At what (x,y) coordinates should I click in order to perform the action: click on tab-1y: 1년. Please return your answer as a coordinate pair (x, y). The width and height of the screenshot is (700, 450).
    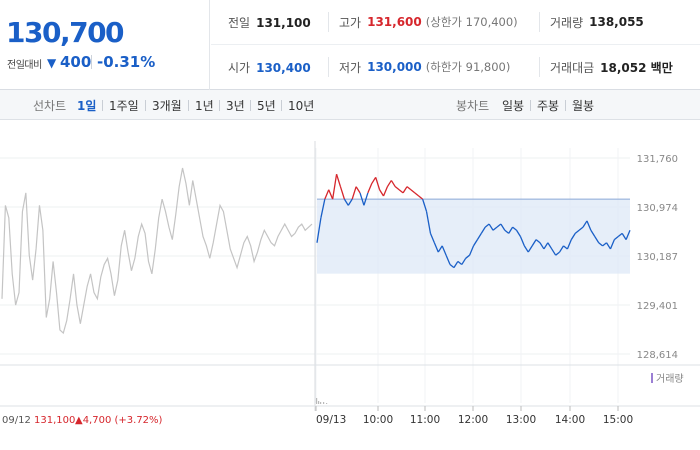
    Looking at the image, I should click on (204, 106).